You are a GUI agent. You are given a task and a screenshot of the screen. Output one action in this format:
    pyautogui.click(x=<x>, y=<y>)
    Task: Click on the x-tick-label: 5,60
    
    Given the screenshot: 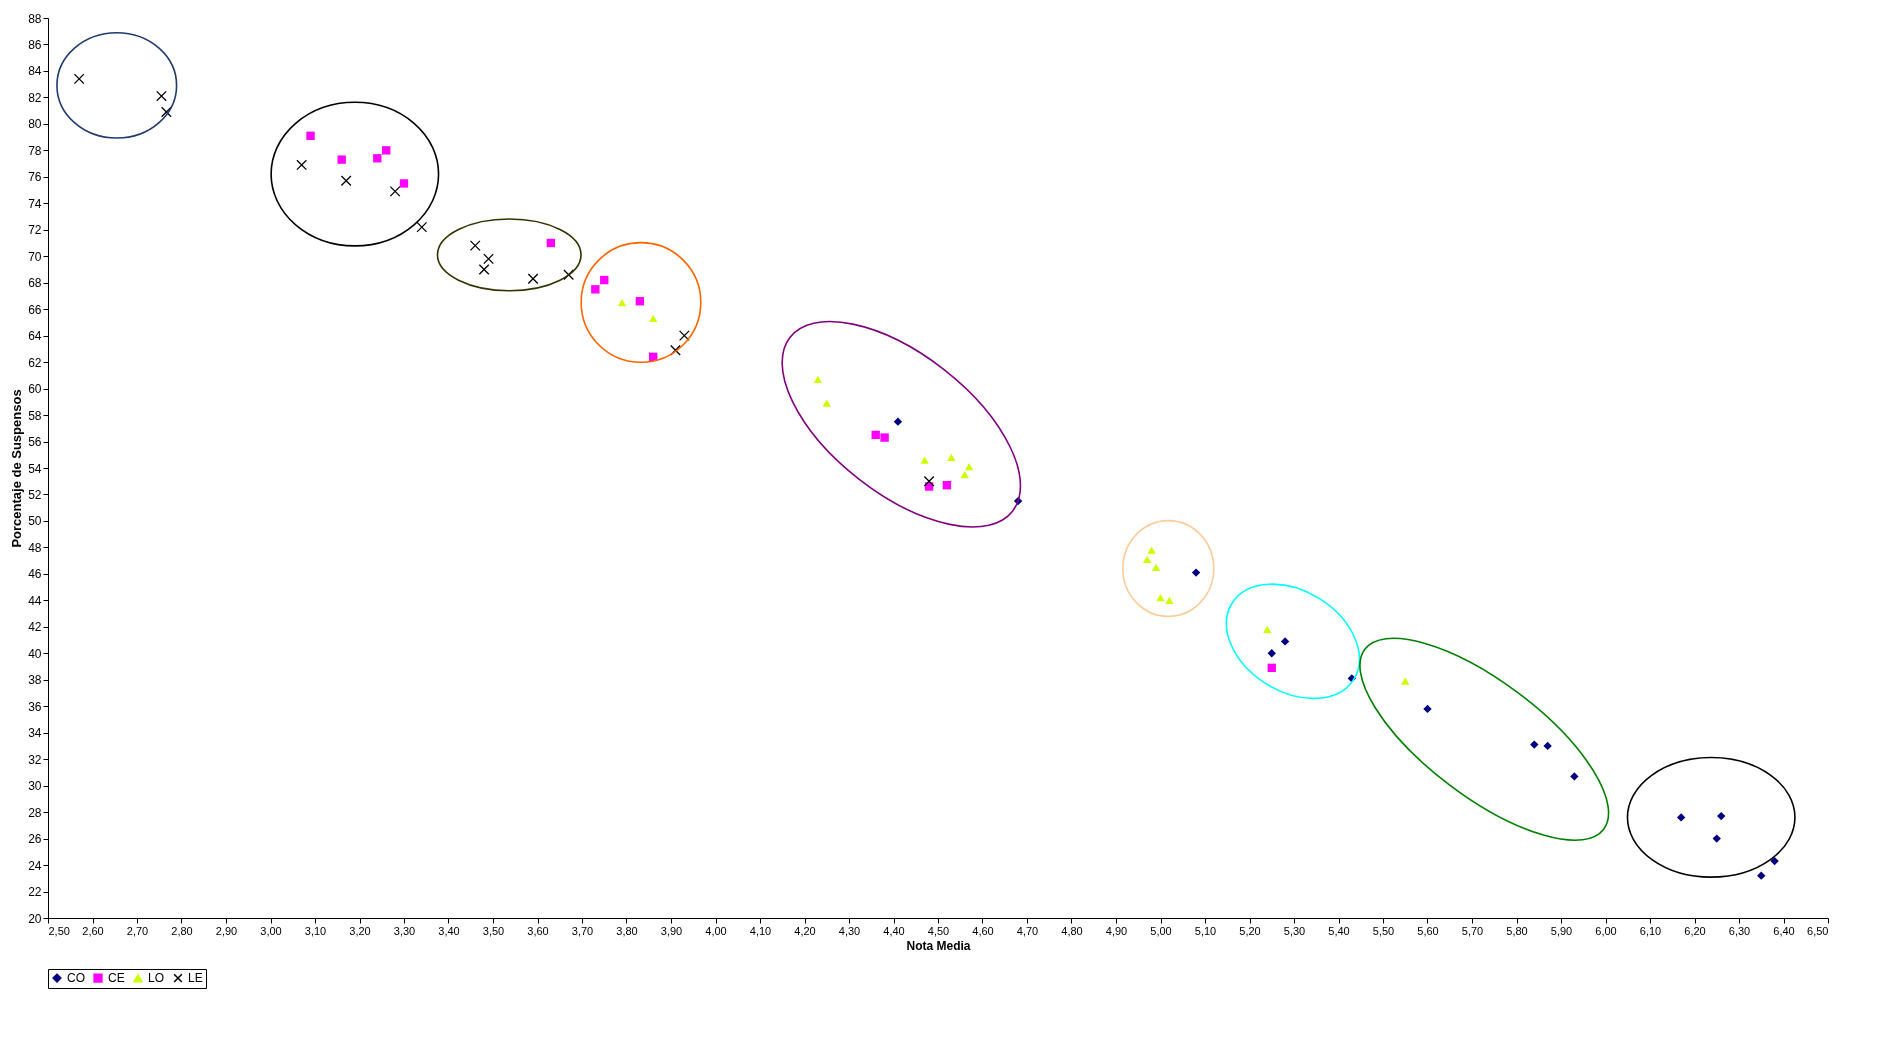 What is the action you would take?
    pyautogui.click(x=1428, y=930)
    